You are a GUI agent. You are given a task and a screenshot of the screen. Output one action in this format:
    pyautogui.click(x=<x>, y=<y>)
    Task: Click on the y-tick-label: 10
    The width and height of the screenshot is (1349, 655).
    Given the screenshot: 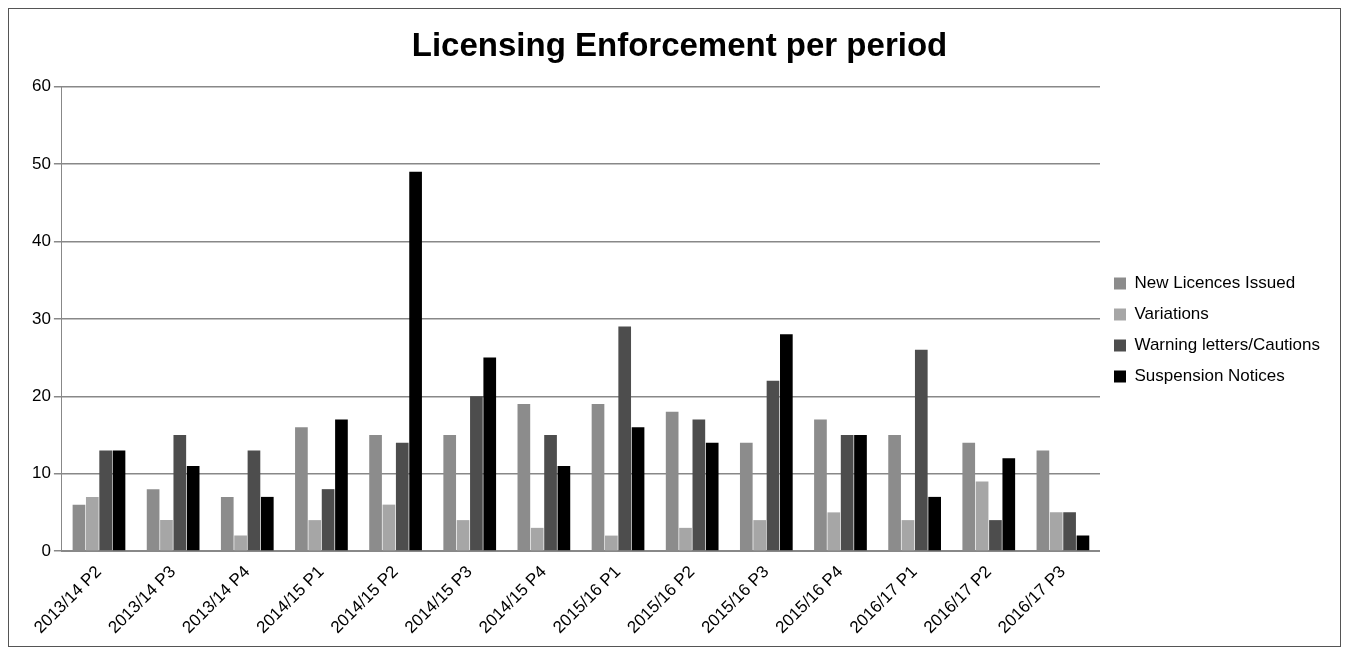 What is the action you would take?
    pyautogui.click(x=41, y=473)
    